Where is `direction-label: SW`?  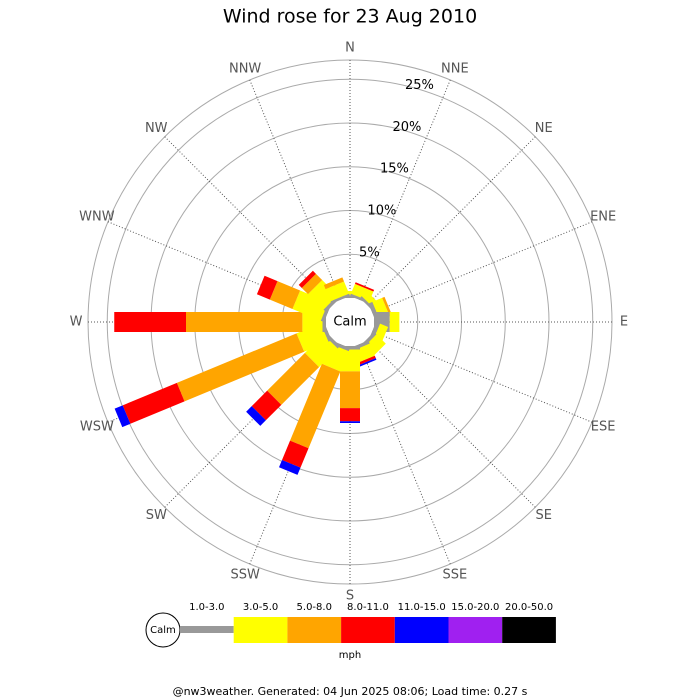
direction-label: SW is located at coordinates (156, 515).